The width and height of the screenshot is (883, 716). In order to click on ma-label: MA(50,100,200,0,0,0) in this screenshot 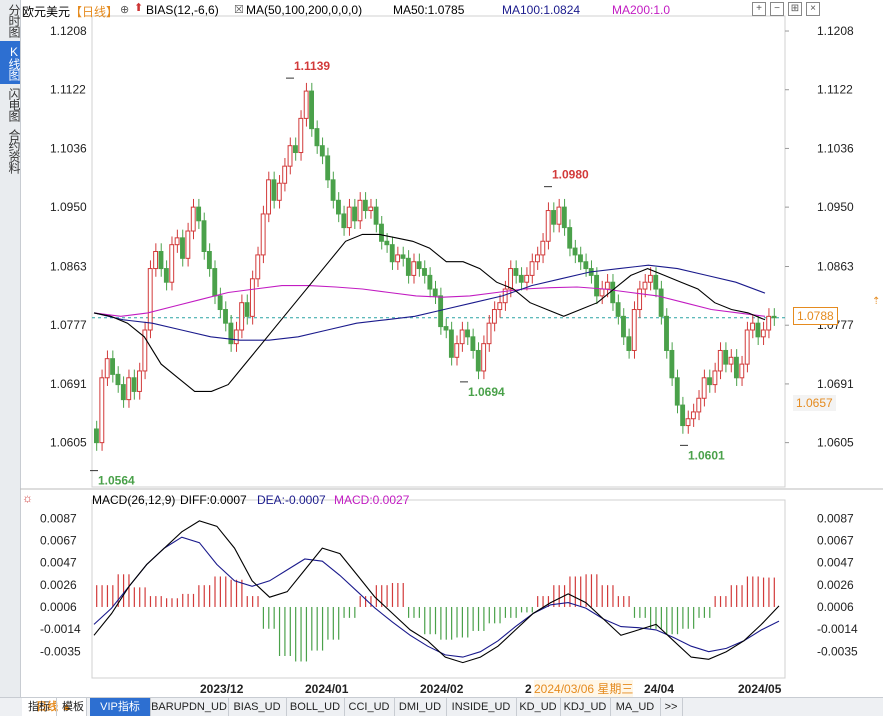, I will do `click(304, 10)`.